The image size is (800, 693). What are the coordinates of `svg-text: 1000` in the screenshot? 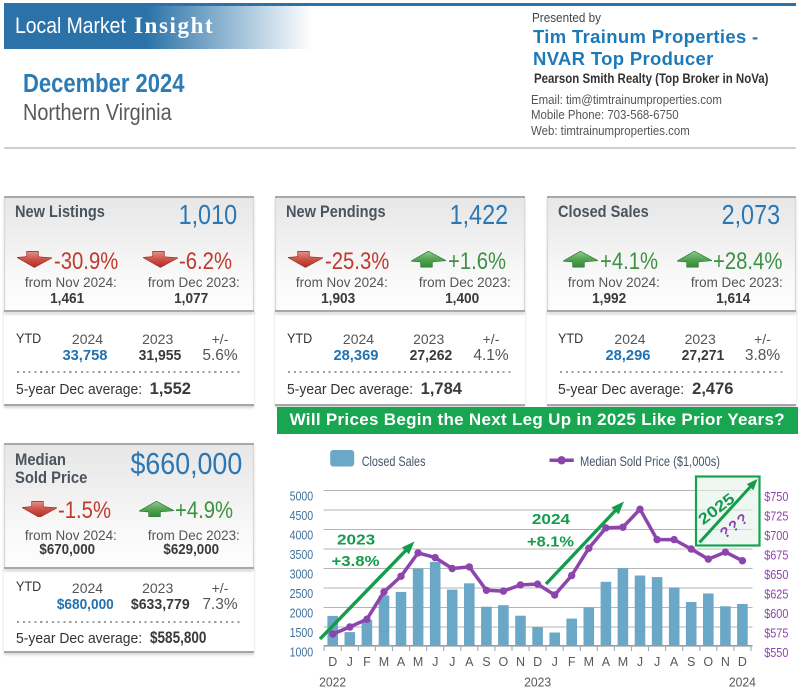 It's located at (302, 652).